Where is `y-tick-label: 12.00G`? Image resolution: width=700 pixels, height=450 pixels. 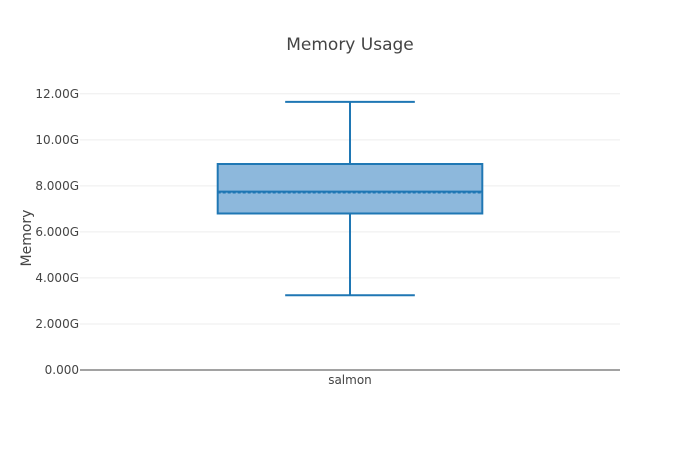 y-tick-label: 12.00G is located at coordinates (57, 94).